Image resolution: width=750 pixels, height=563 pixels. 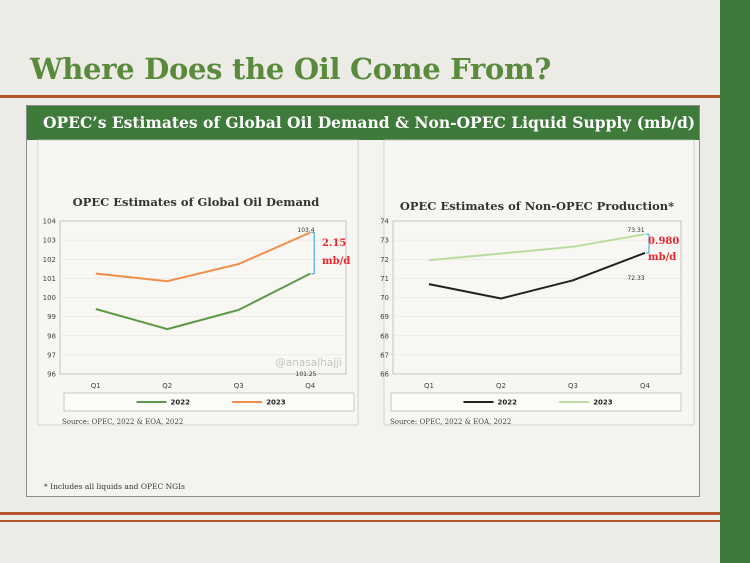 What do you see at coordinates (645, 386) in the screenshot?
I see `chart-nonopec-xtick-label: Q4` at bounding box center [645, 386].